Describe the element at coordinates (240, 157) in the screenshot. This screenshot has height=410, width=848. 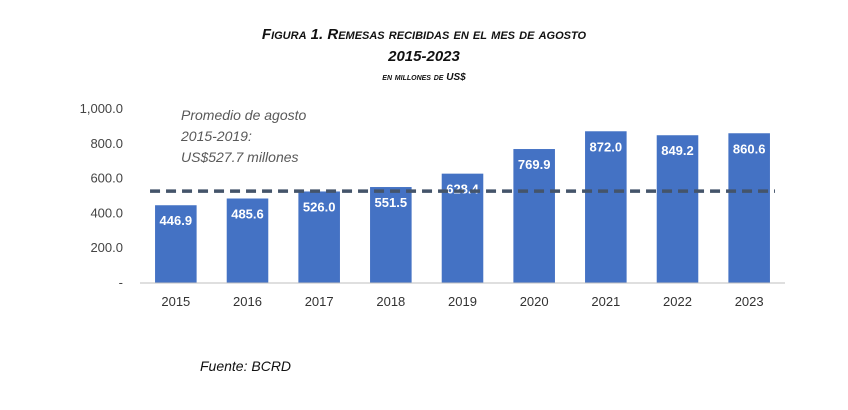
I see `reference-annotation-line: US$527.7 millones` at that location.